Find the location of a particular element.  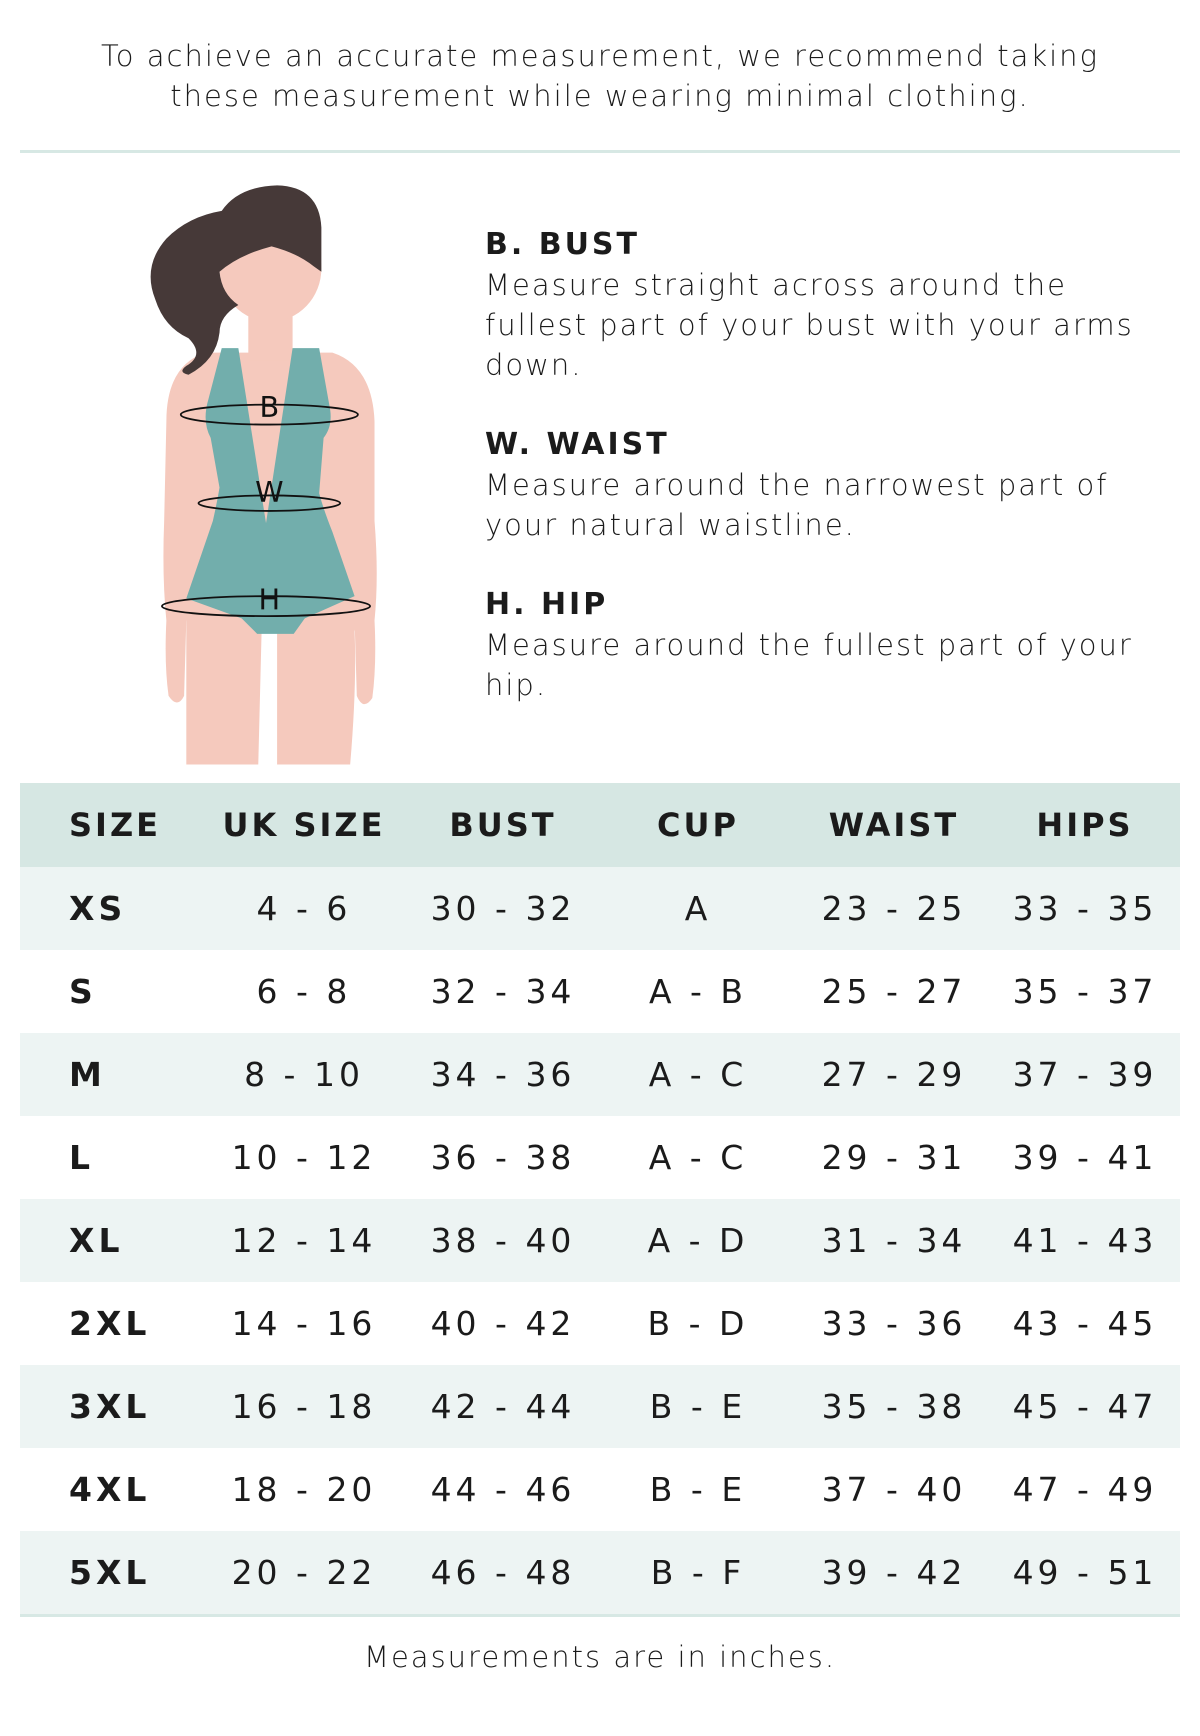

cell-size: XL is located at coordinates (96, 1240).